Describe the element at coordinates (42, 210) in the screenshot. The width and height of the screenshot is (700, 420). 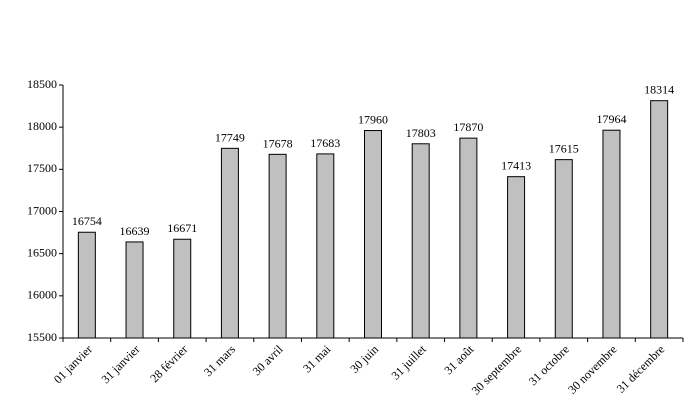
I see `y-tick-label: 17000` at that location.